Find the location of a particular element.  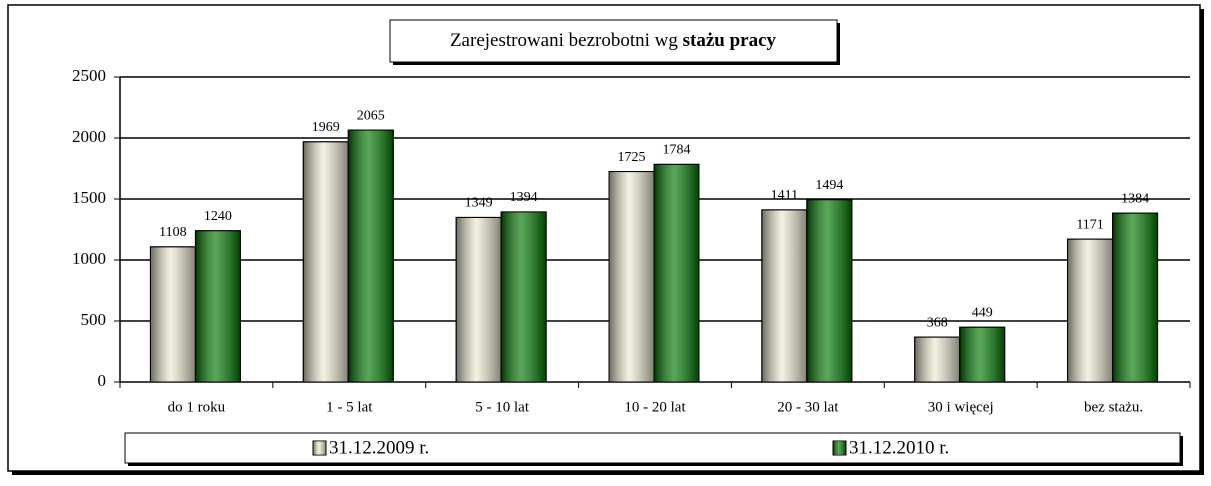

chart-title: Zarejestrowani bezrobotni wg stażu pracy is located at coordinates (613, 40).